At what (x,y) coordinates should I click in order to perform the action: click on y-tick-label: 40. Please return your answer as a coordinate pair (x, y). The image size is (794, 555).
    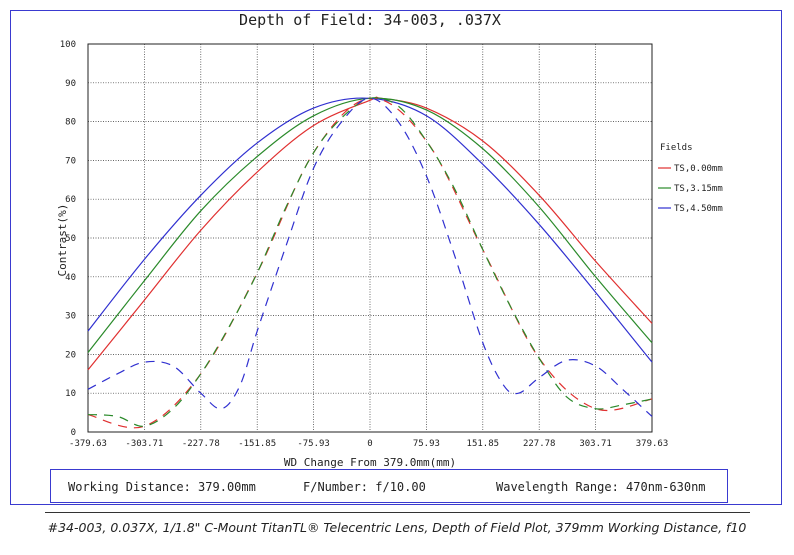
    Looking at the image, I should click on (70, 278).